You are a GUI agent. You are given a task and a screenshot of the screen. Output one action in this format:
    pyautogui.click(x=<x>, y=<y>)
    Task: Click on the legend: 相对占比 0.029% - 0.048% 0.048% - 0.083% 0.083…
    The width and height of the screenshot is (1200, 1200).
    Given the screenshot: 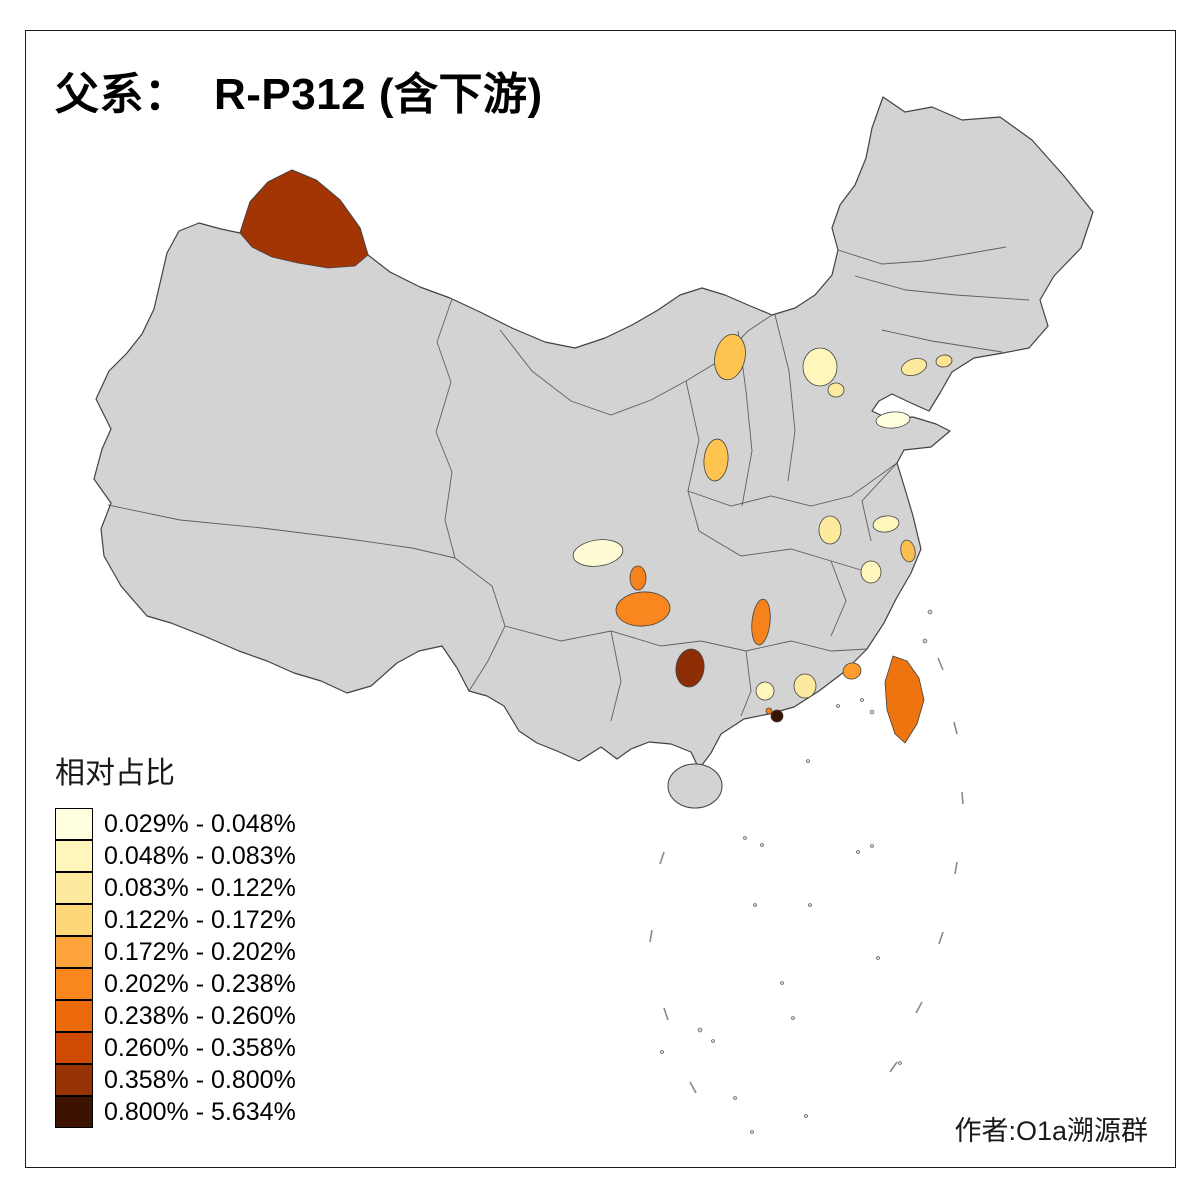 What is the action you would take?
    pyautogui.click(x=175, y=938)
    